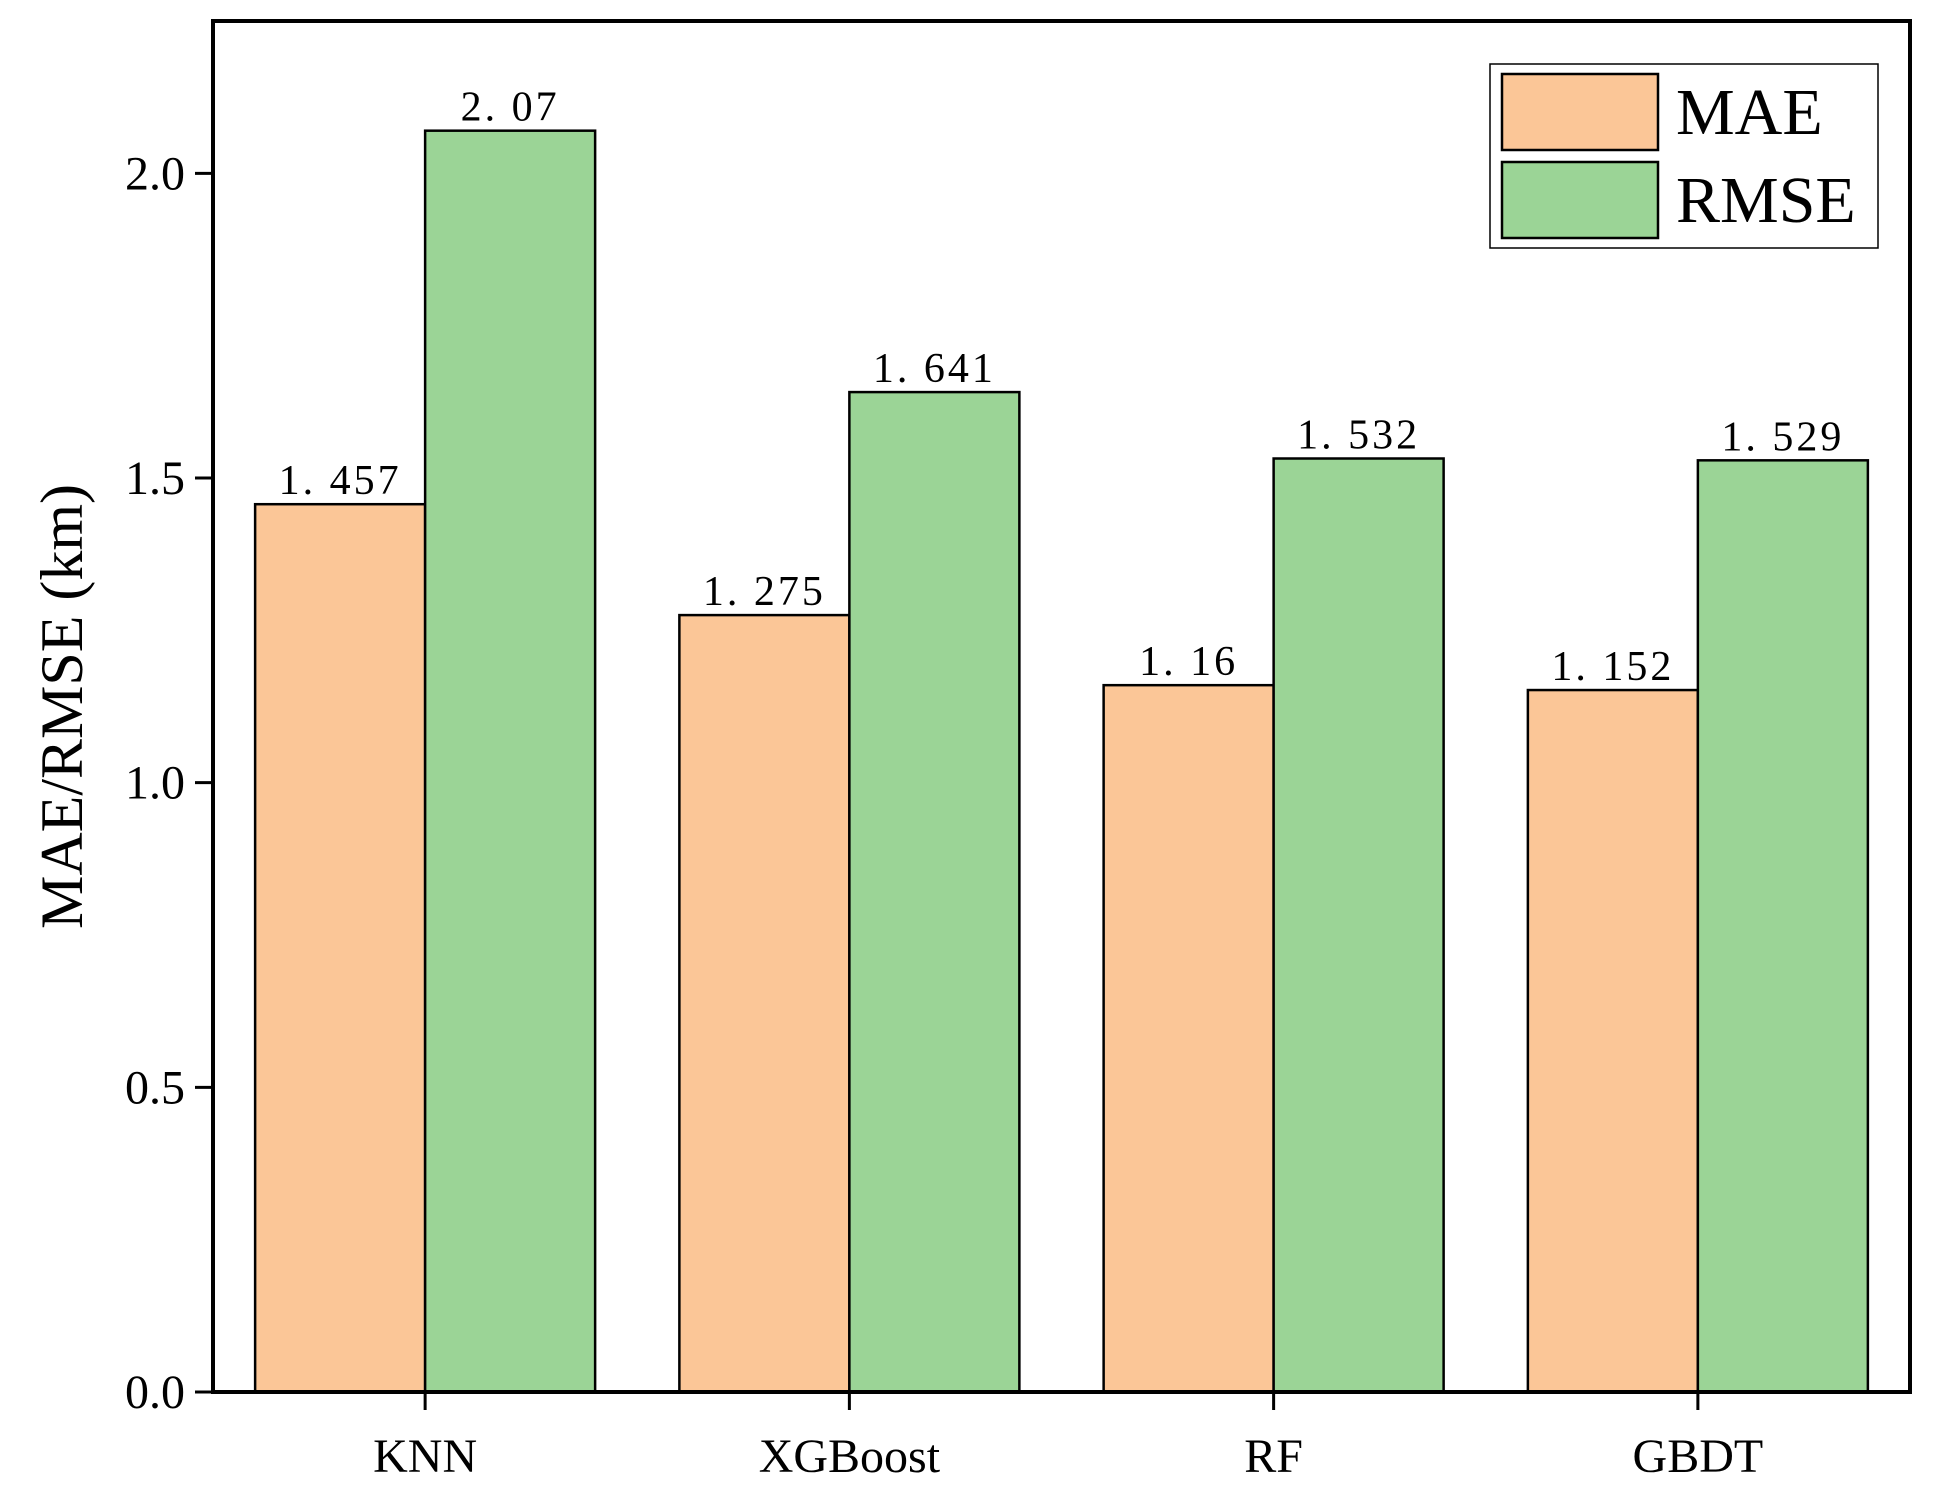 The image size is (1936, 1508). What do you see at coordinates (510, 108) in the screenshot?
I see `data-label-rmse-knn: 2. 07` at bounding box center [510, 108].